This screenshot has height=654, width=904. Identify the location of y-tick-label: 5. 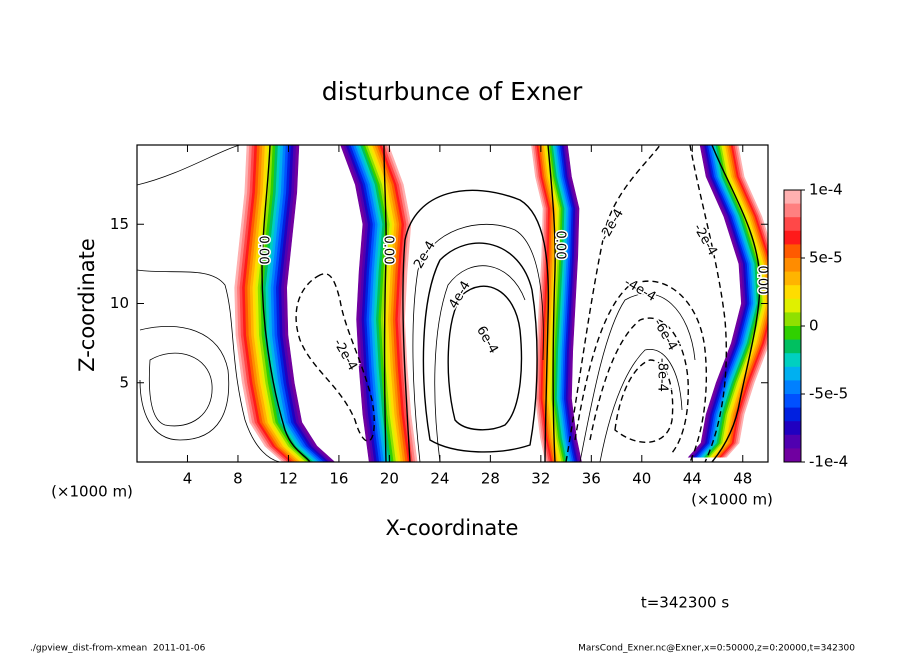
(124, 382).